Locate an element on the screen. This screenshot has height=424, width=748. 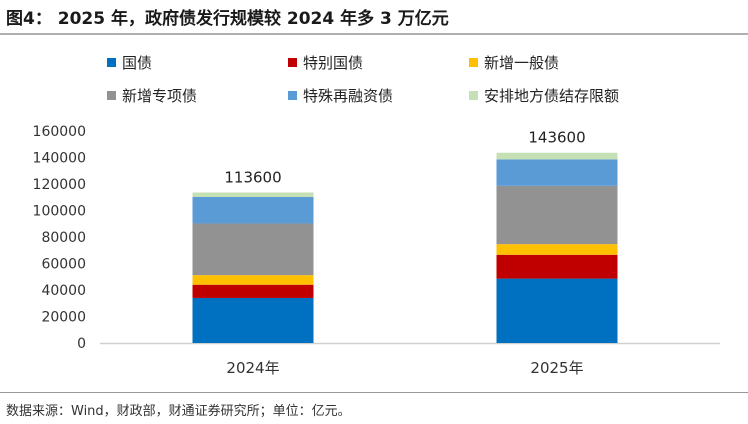
source-note: 数据来源：Wind，财政部，财通证券研究所；单位：亿元。 is located at coordinates (178, 411).